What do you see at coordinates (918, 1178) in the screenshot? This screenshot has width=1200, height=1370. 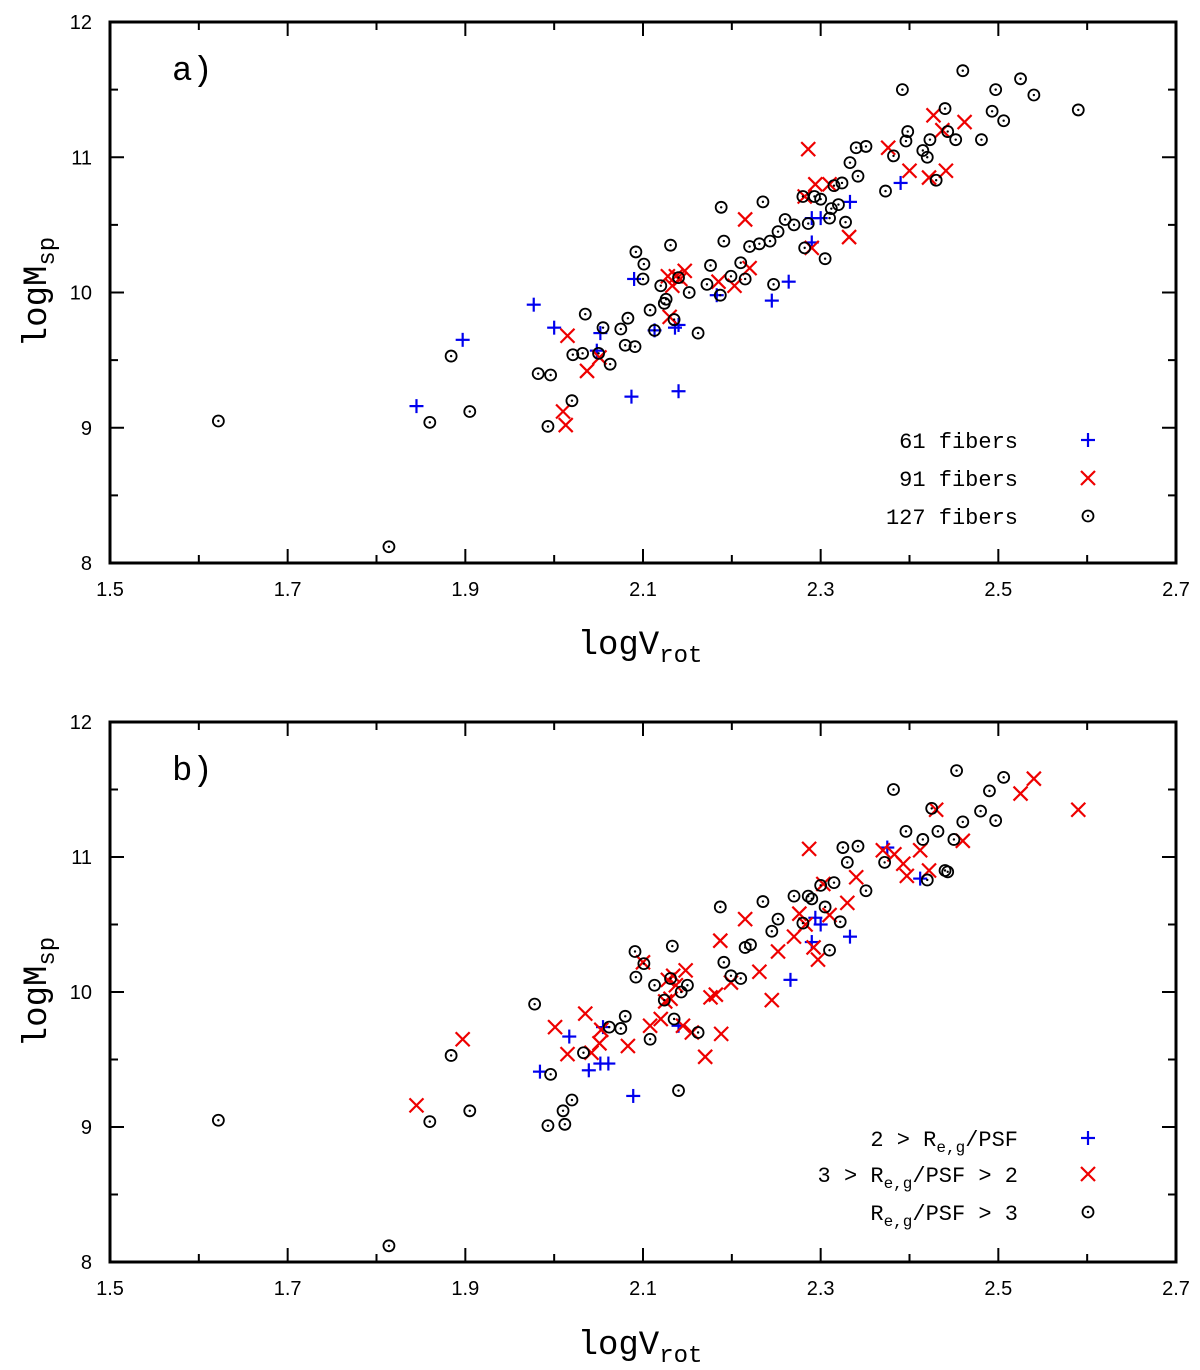 I see `legend-label: 3 > Re,g/PSF > 2` at bounding box center [918, 1178].